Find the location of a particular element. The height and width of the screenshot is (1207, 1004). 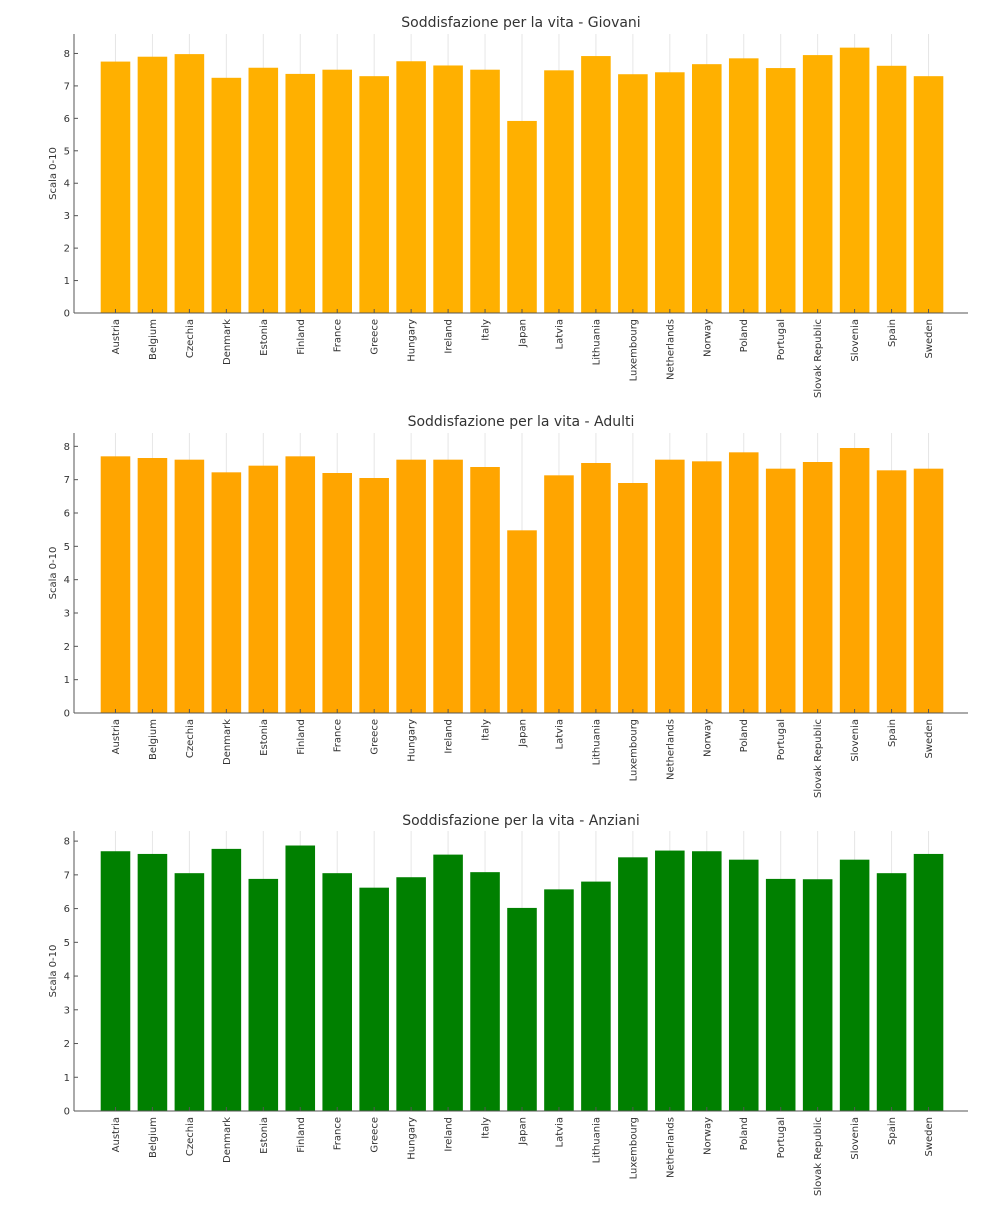

y-tick-label: 1 is located at coordinates (67, 281).